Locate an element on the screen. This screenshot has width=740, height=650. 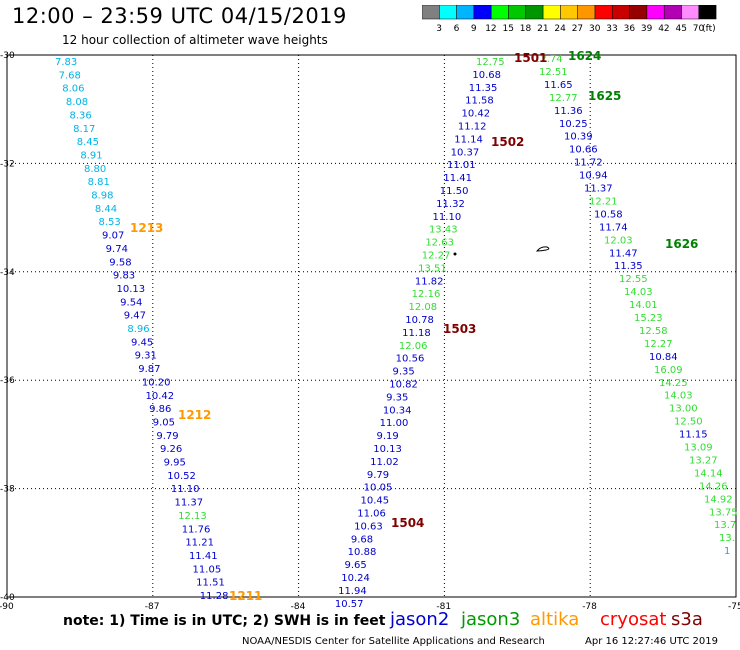
wave-height-value: 12.58 is located at coordinates (653, 331).